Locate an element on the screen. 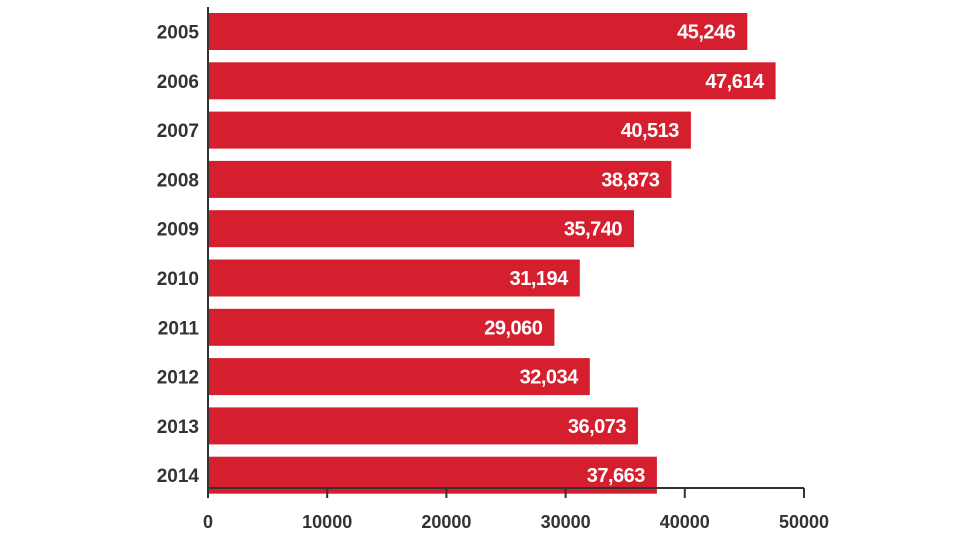 This screenshot has width=980, height=552. x-tick-label-30000: 30000 is located at coordinates (566, 522).